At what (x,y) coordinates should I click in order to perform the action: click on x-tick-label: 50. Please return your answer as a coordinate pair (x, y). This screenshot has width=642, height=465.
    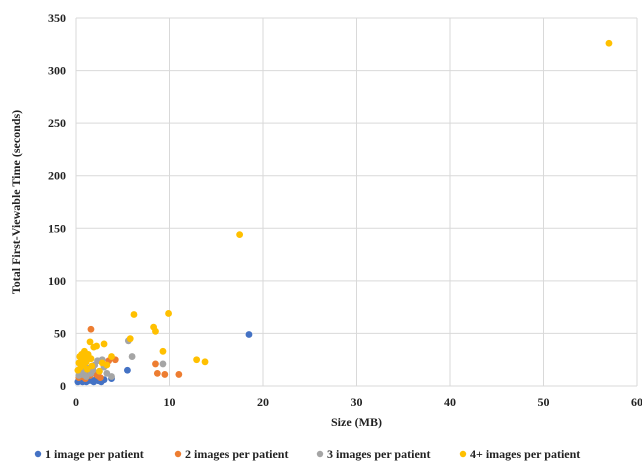
    Looking at the image, I should click on (544, 402).